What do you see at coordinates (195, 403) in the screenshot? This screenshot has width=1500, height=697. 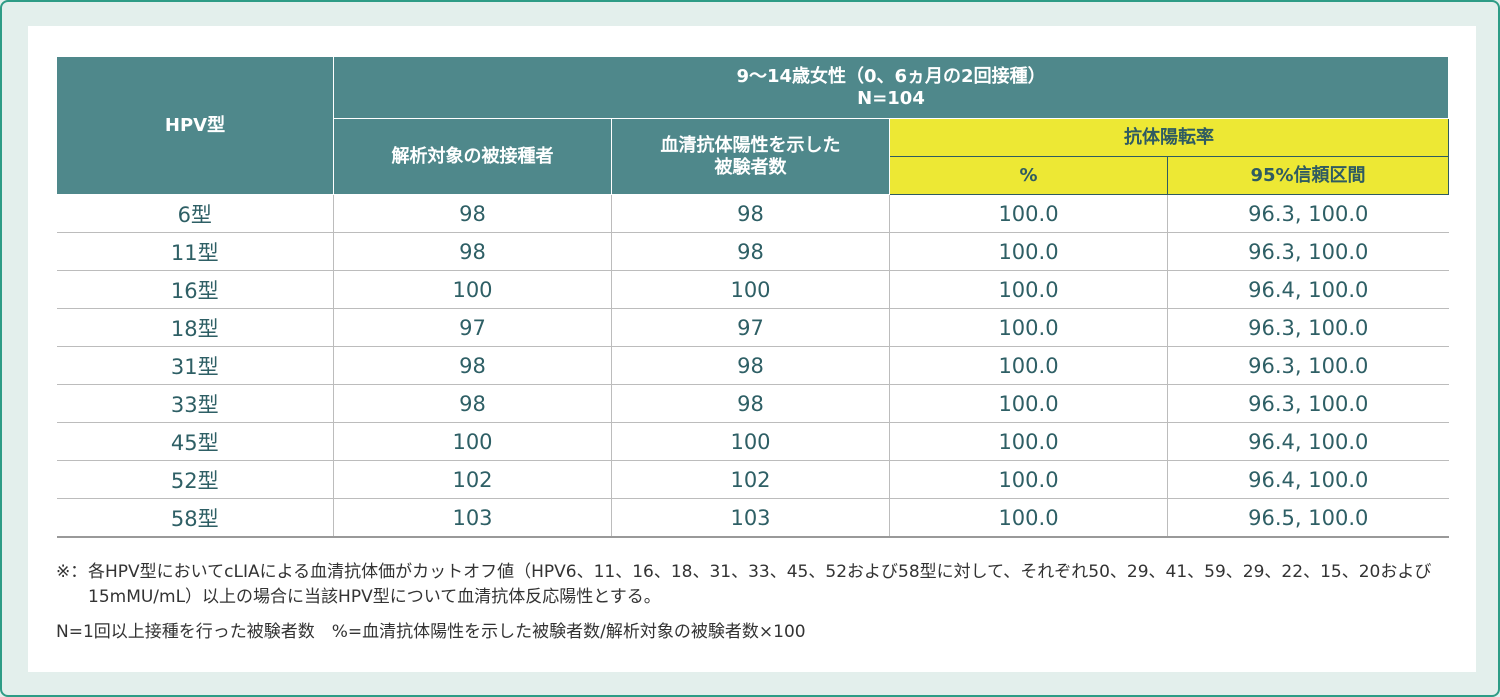 I see `cell-hpv-type: 33型` at bounding box center [195, 403].